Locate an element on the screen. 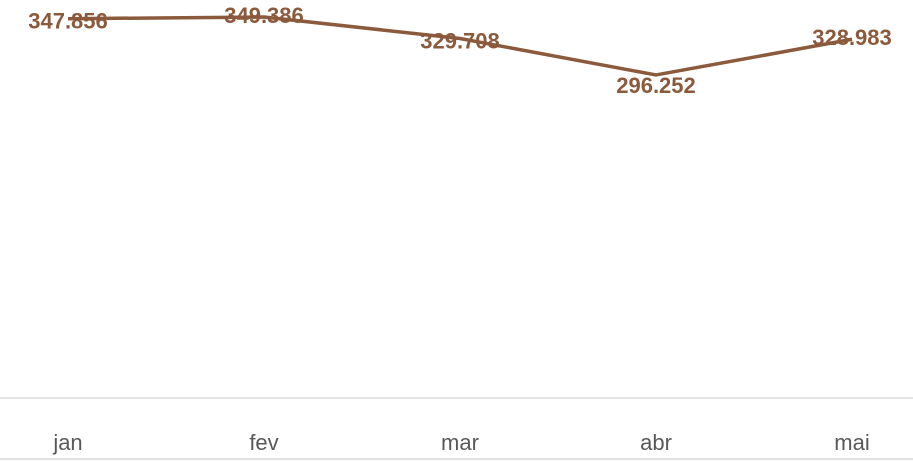  line is located at coordinates (460, 46).